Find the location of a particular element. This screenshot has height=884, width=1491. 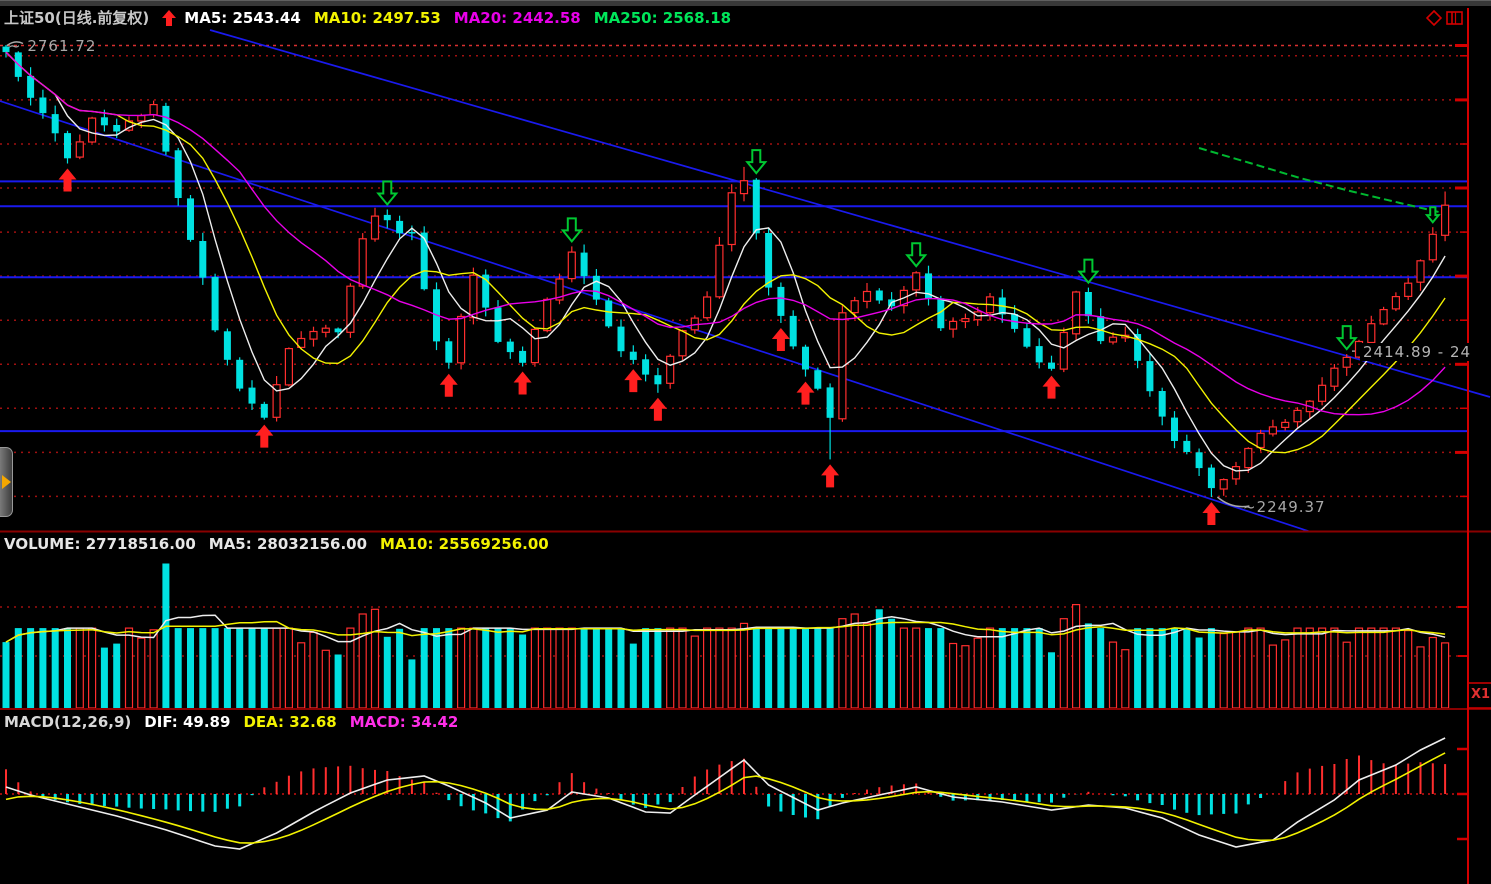

macd-pane is located at coordinates (734, 793).